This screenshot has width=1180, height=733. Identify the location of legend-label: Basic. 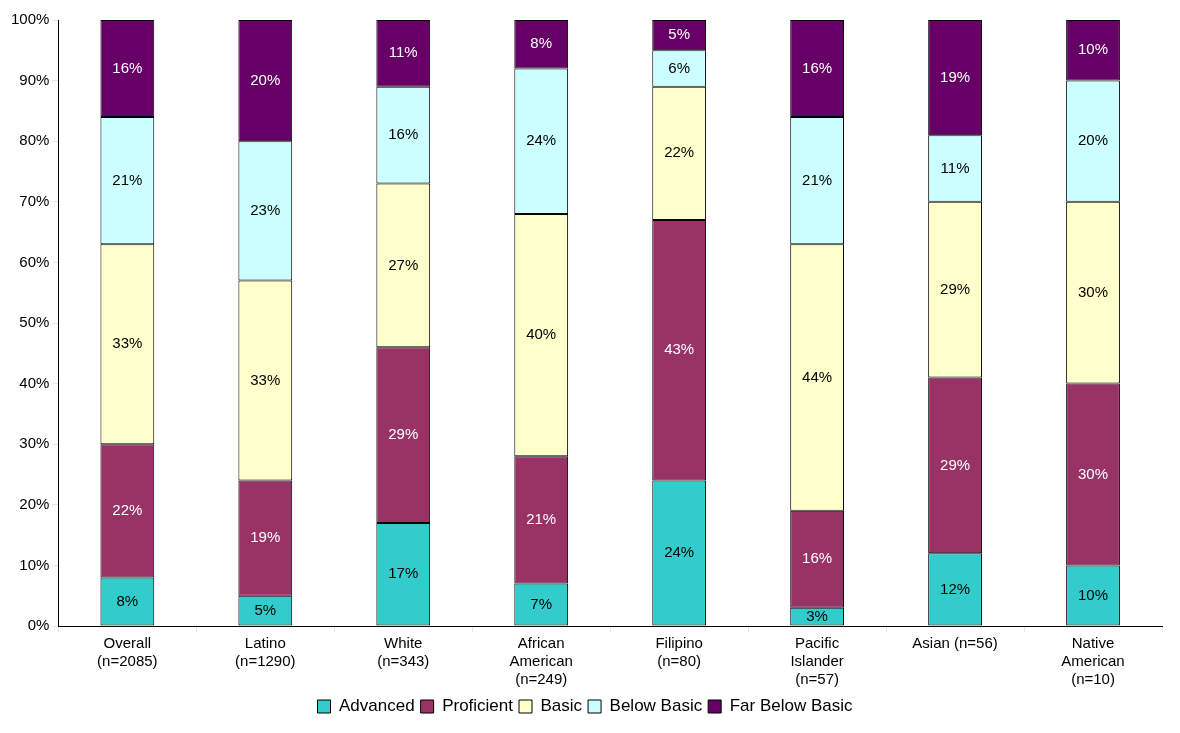
(561, 706).